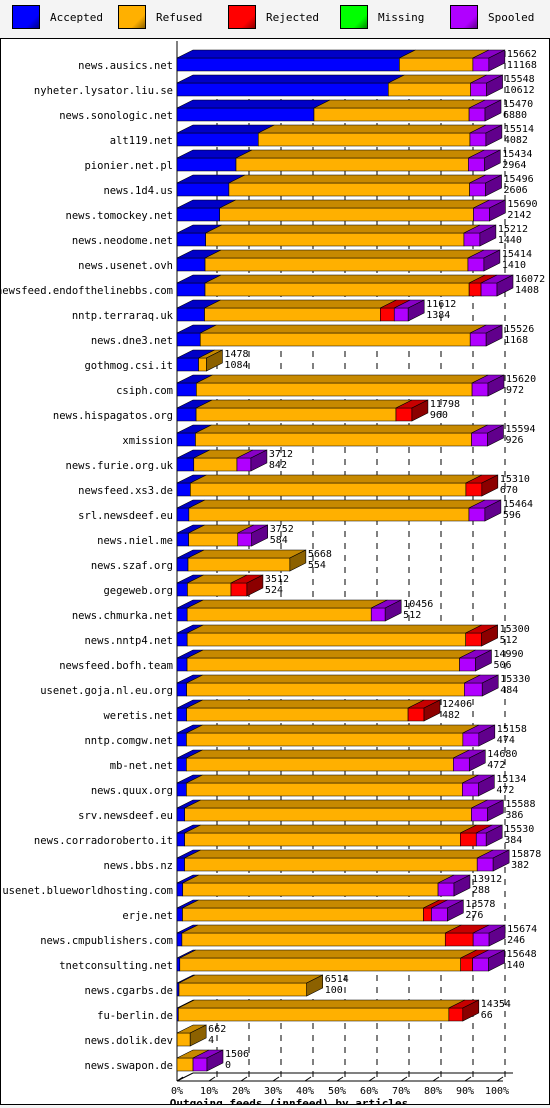 This screenshot has height=1108, width=550. What do you see at coordinates (125, 816) in the screenshot?
I see `category-label: srv.newsdeef.eu` at bounding box center [125, 816].